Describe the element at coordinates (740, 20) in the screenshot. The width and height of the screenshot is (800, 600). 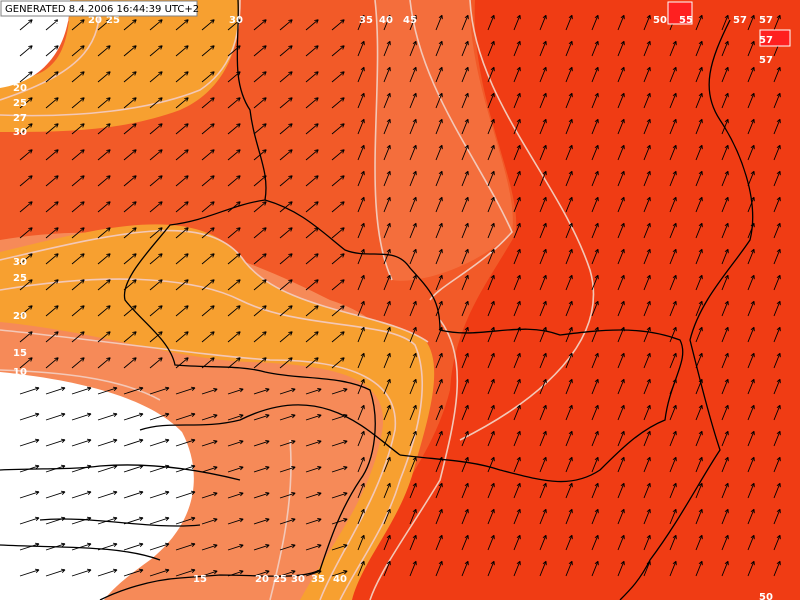
I see `contour-label: 57` at that location.